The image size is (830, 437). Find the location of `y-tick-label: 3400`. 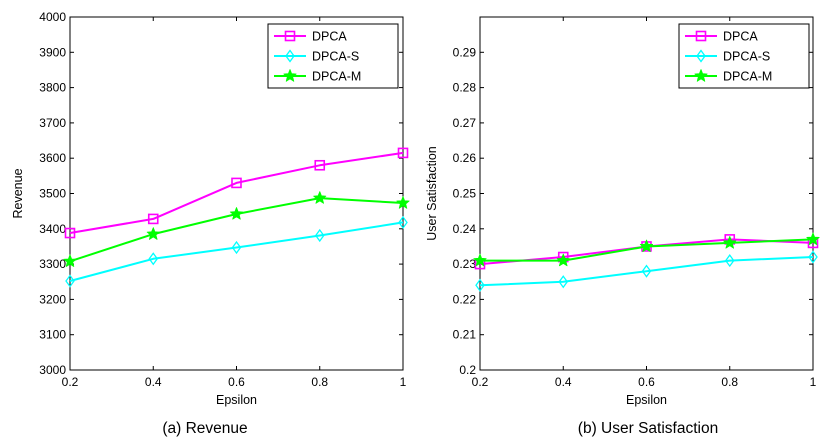

y-tick-label: 3400 is located at coordinates (52, 229).